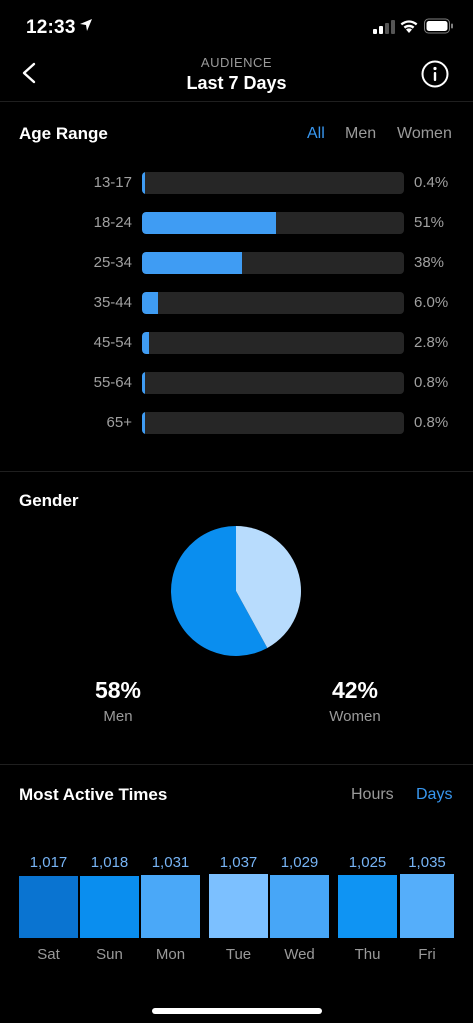 This screenshot has width=473, height=1023. Describe the element at coordinates (236, 83) in the screenshot. I see `header-title: Last 7 Days` at that location.